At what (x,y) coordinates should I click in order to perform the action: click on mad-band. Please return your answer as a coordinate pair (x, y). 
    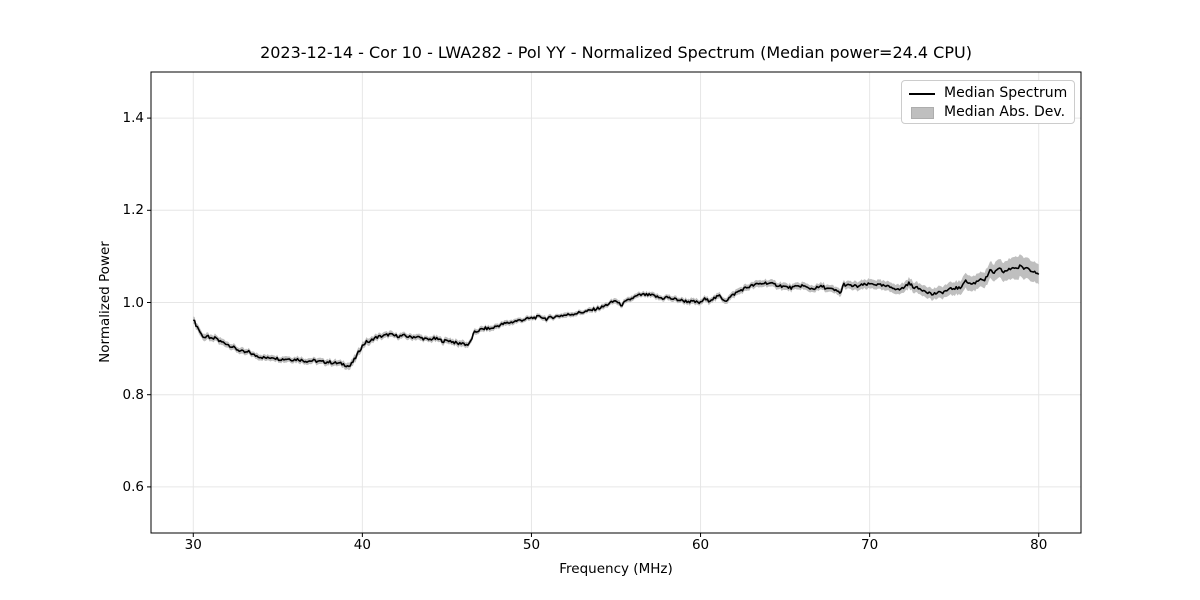
    Looking at the image, I should click on (616, 312).